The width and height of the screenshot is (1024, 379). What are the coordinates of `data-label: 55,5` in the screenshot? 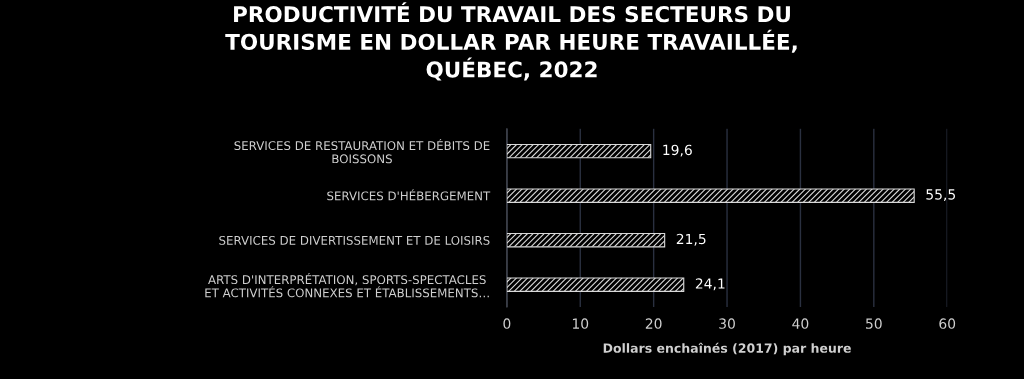 It's located at (940, 195).